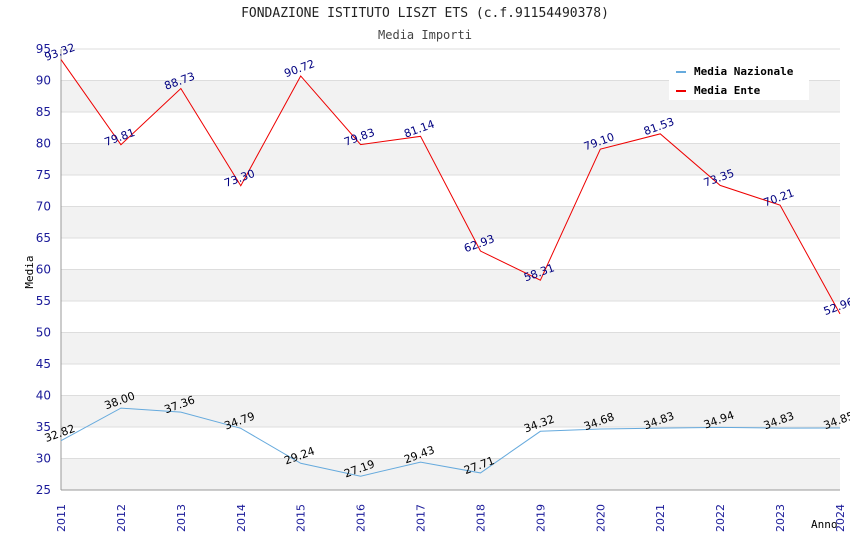 The width and height of the screenshot is (850, 550). What do you see at coordinates (43, 49) in the screenshot?
I see `y-tick-label: 95` at bounding box center [43, 49].